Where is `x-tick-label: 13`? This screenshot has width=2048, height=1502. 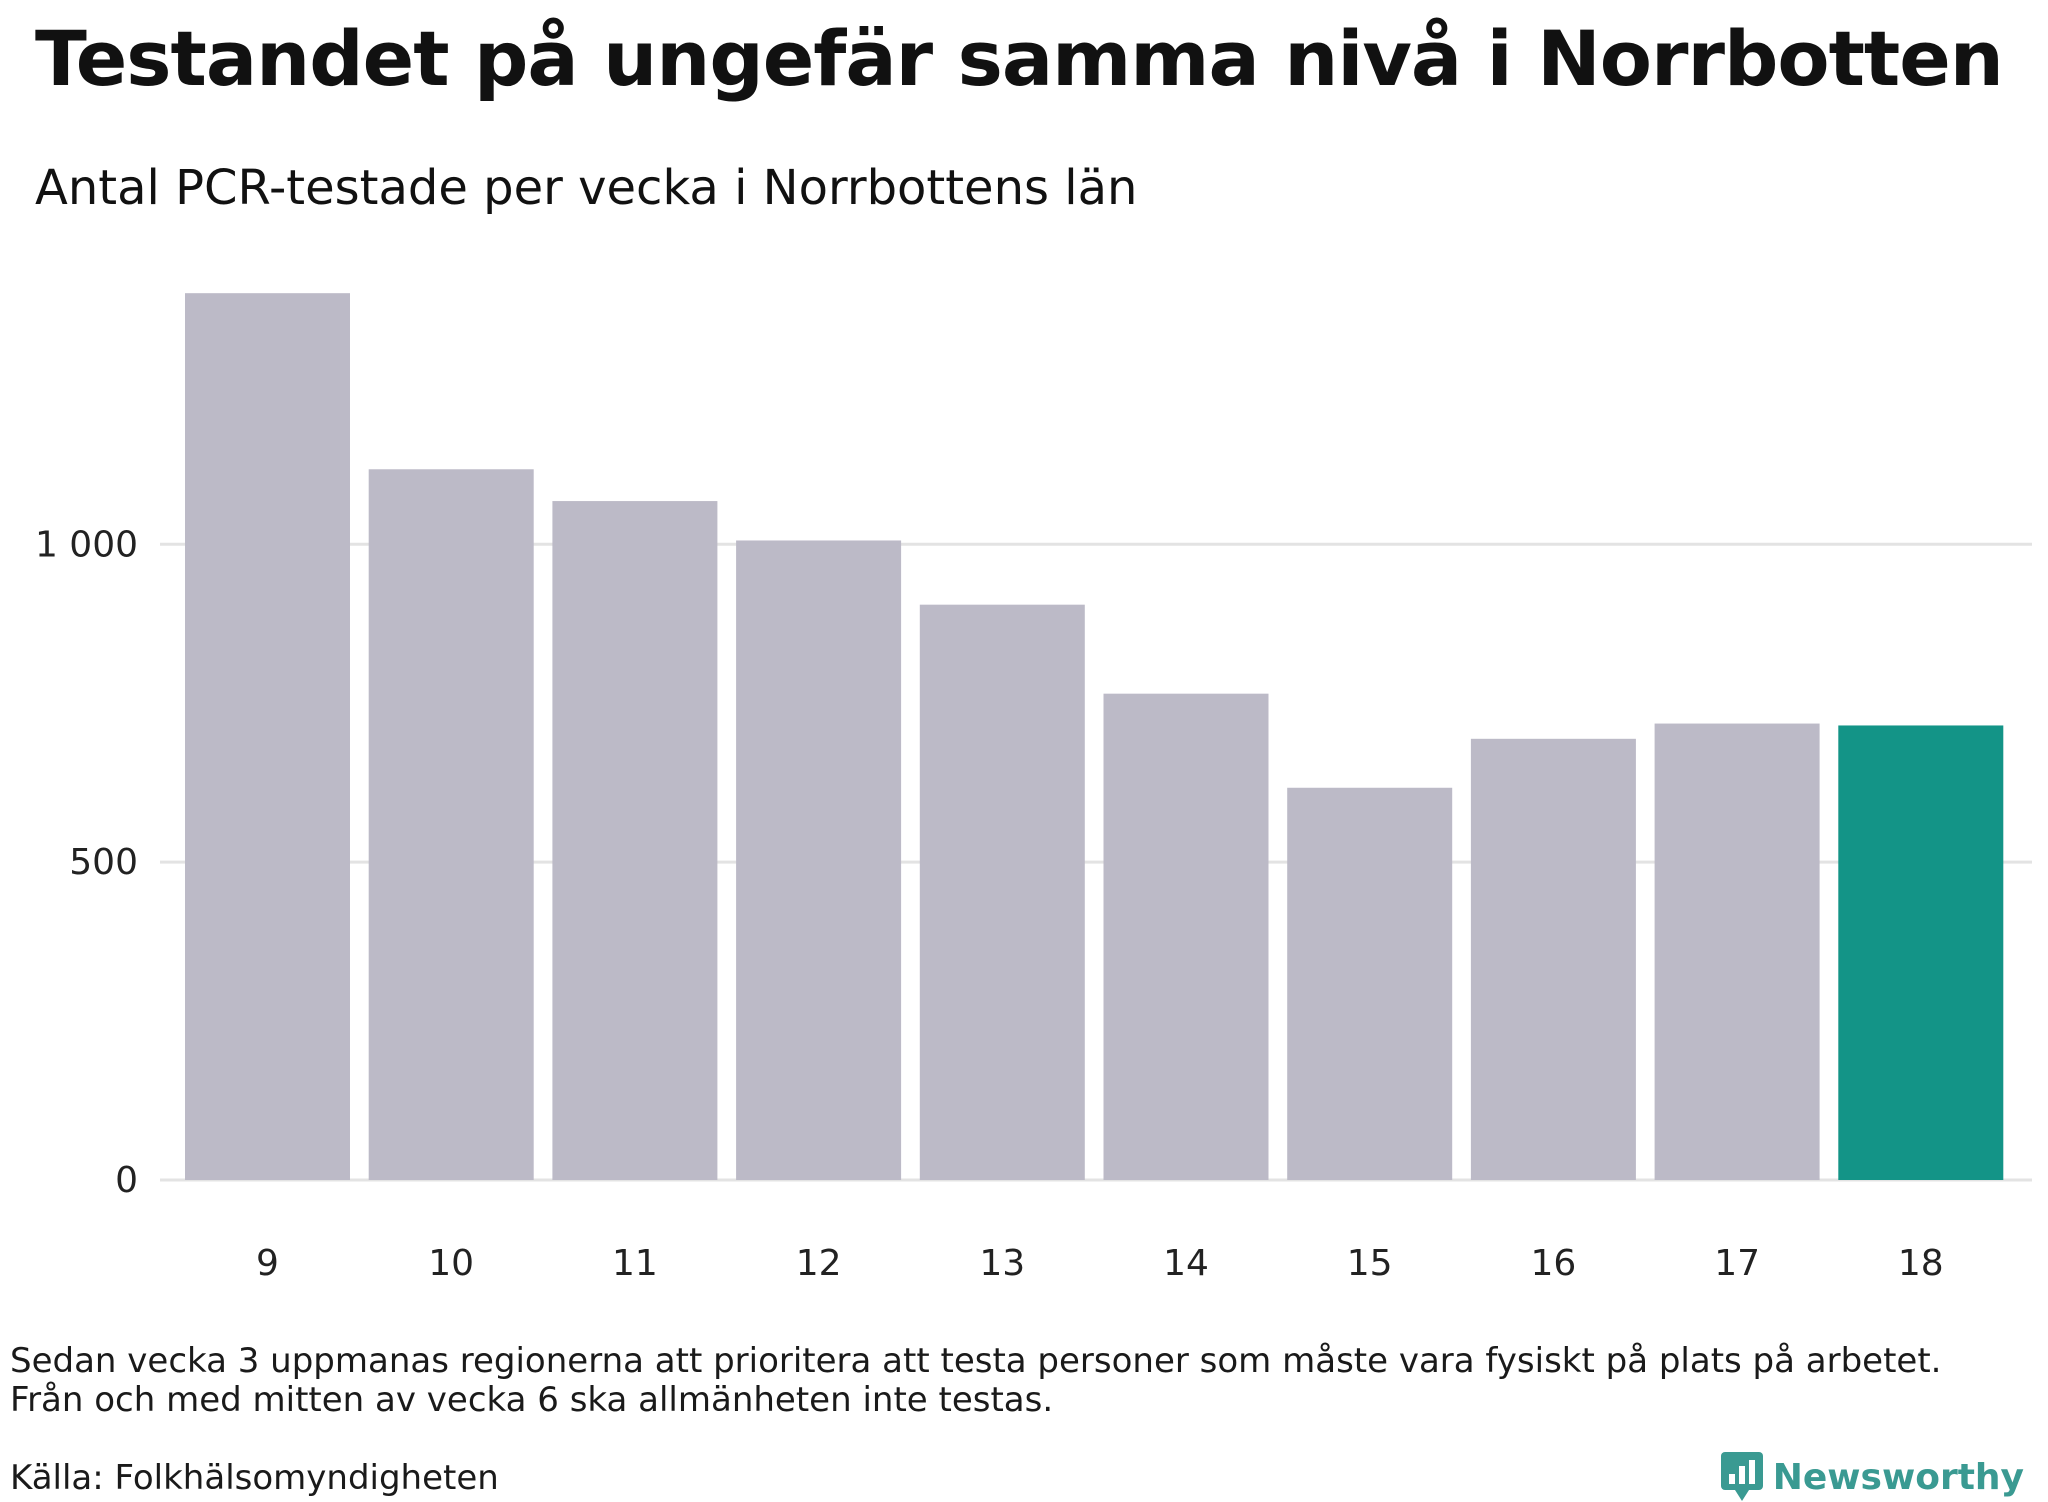
x-tick-label: 13 is located at coordinates (1002, 1263).